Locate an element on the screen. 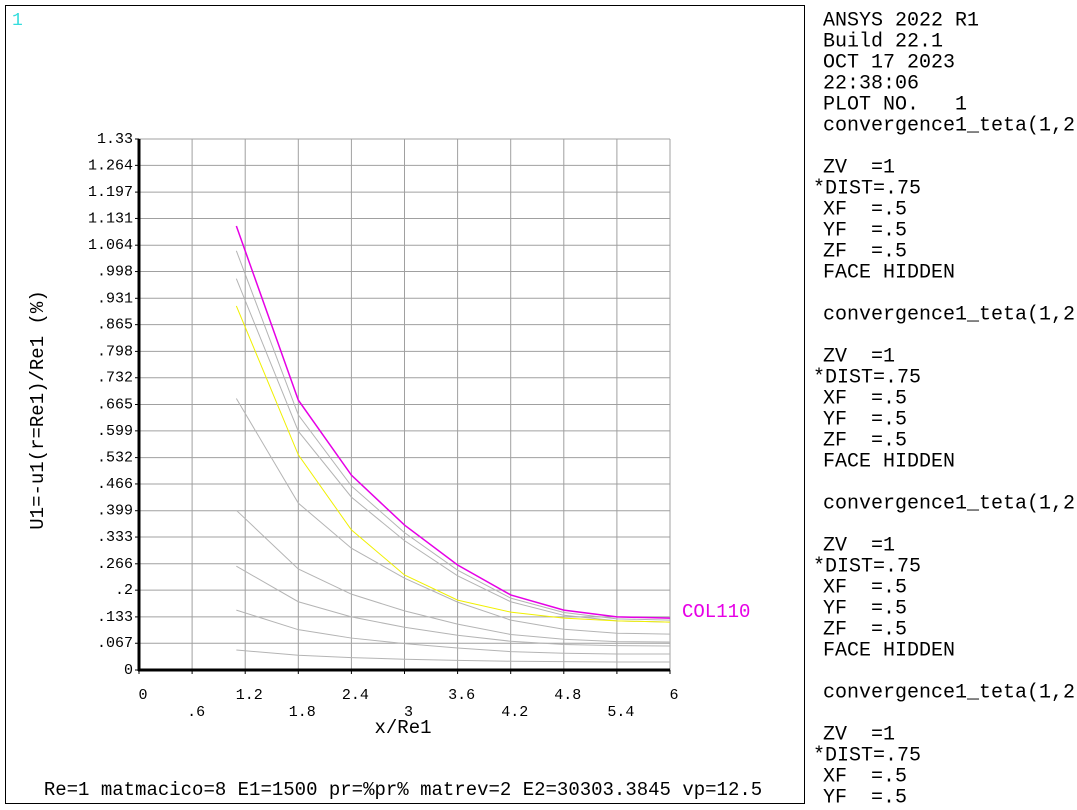  sidebar-text: PLOT NO. 1 is located at coordinates (895, 104).